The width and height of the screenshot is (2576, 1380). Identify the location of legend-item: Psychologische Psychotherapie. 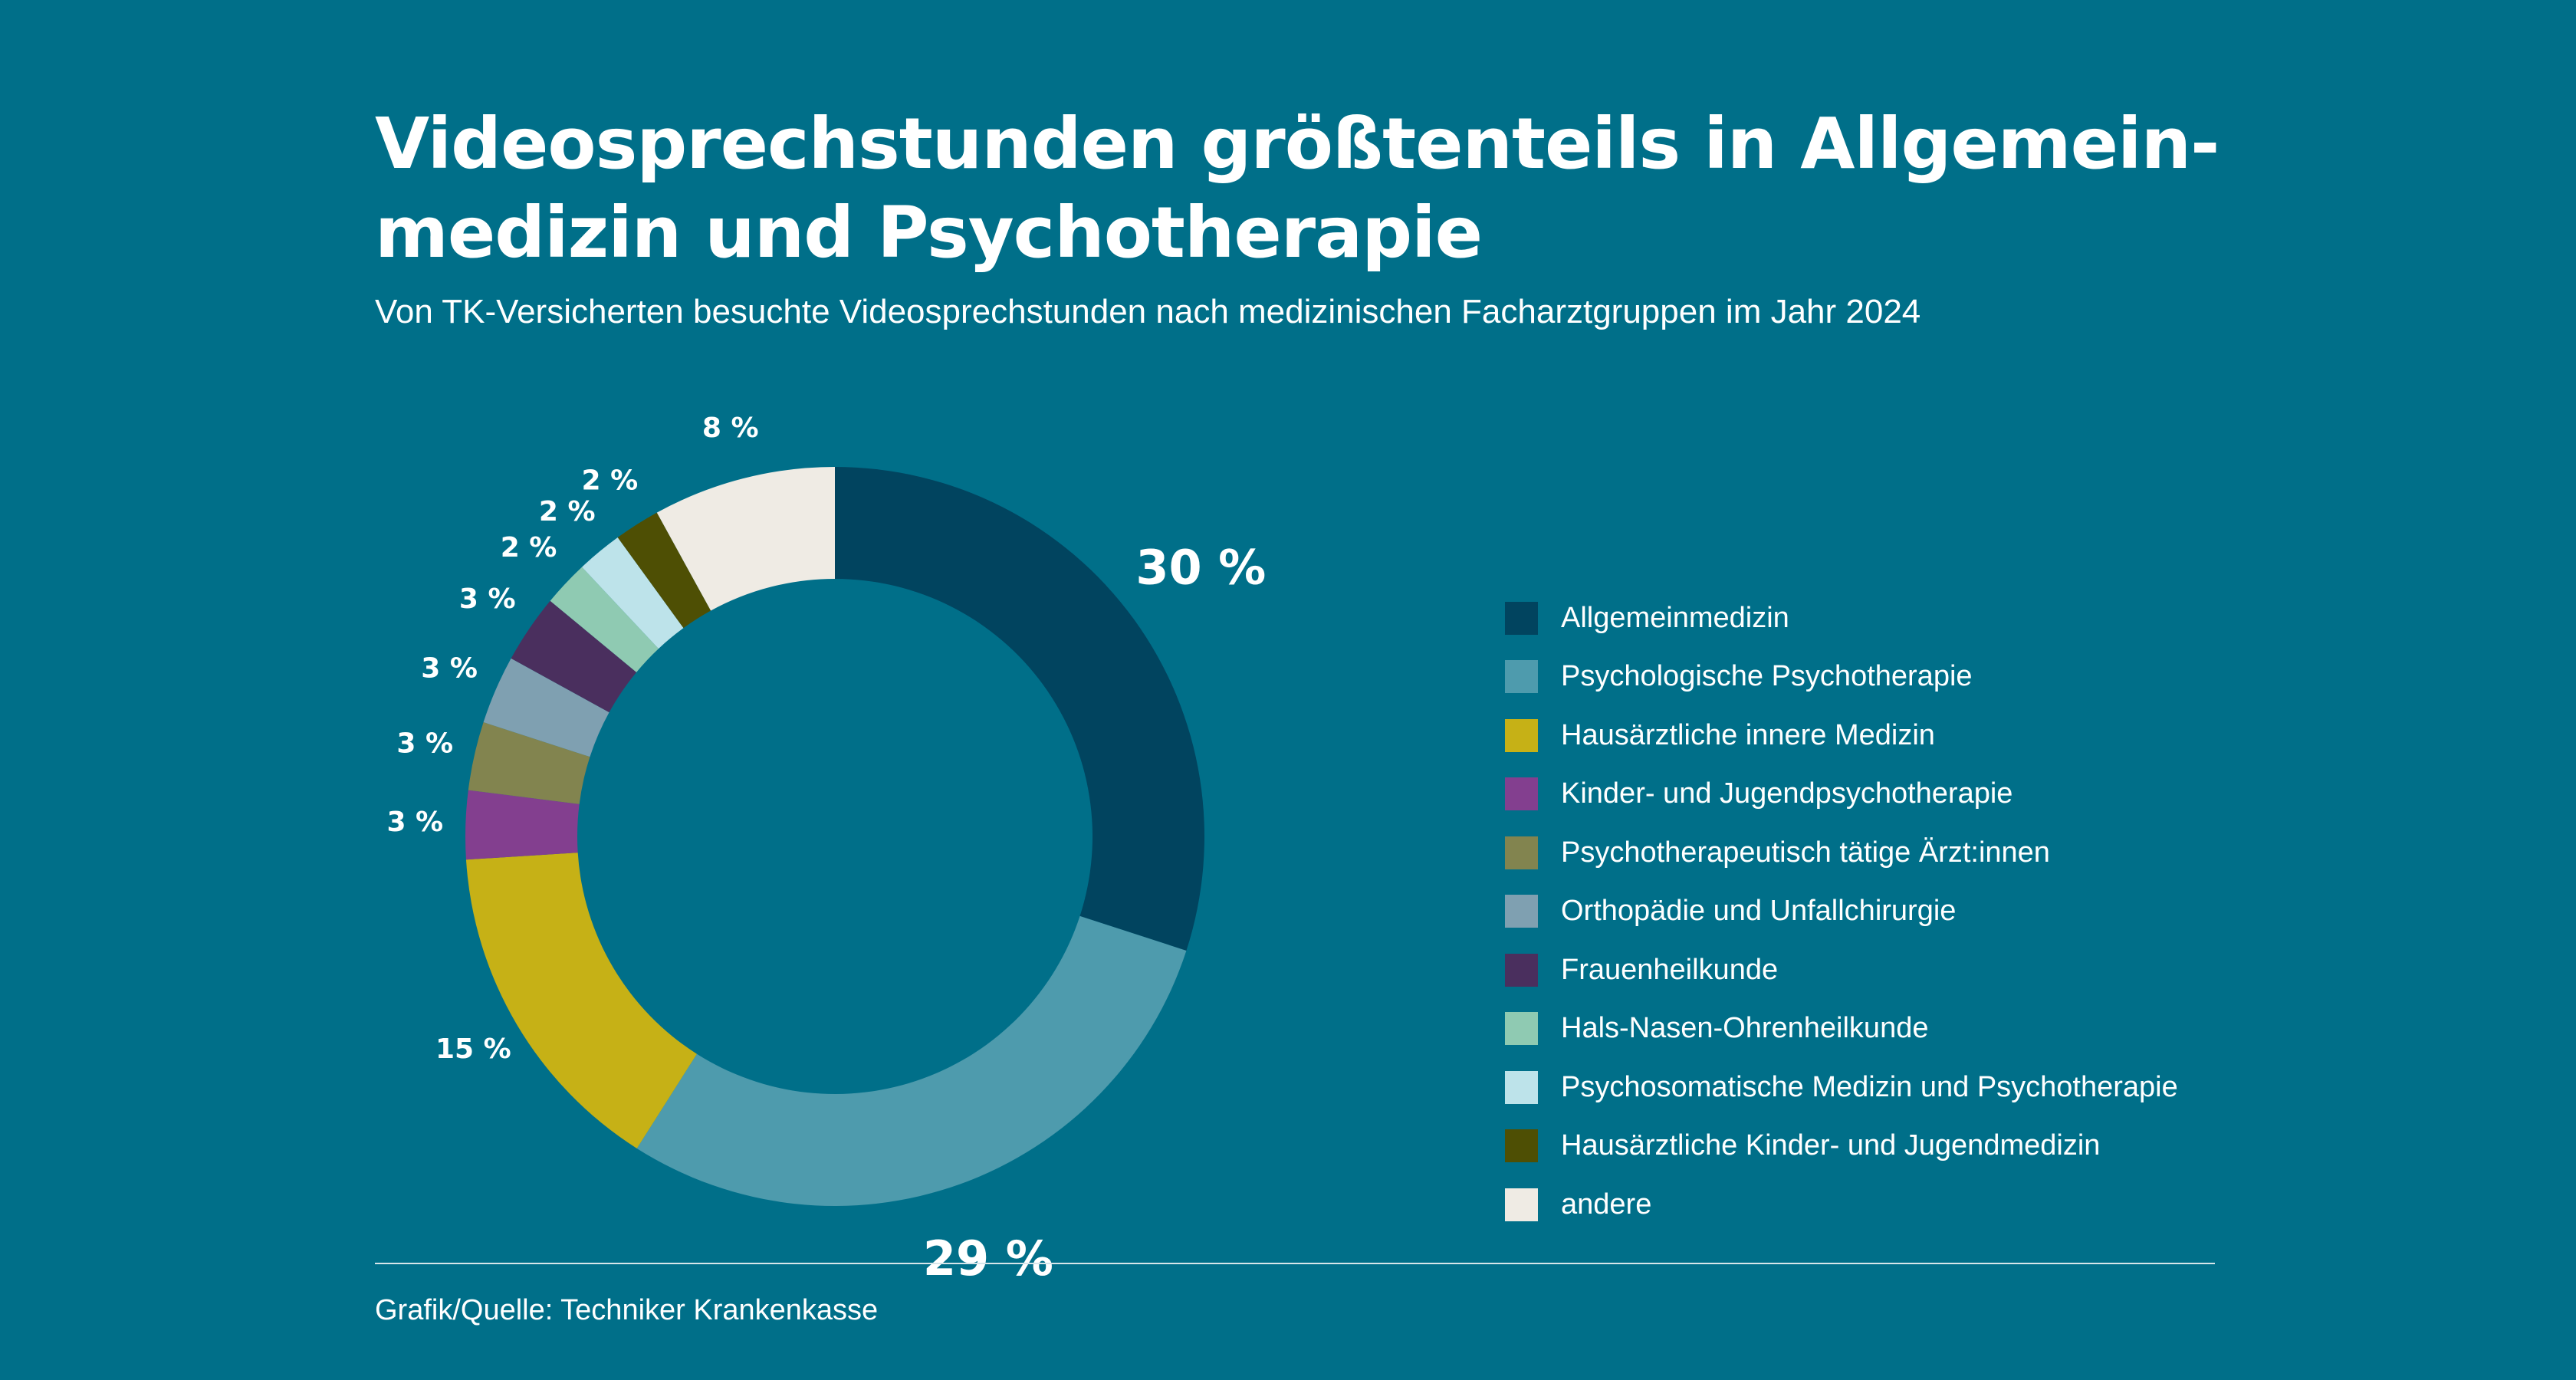
(1842, 677).